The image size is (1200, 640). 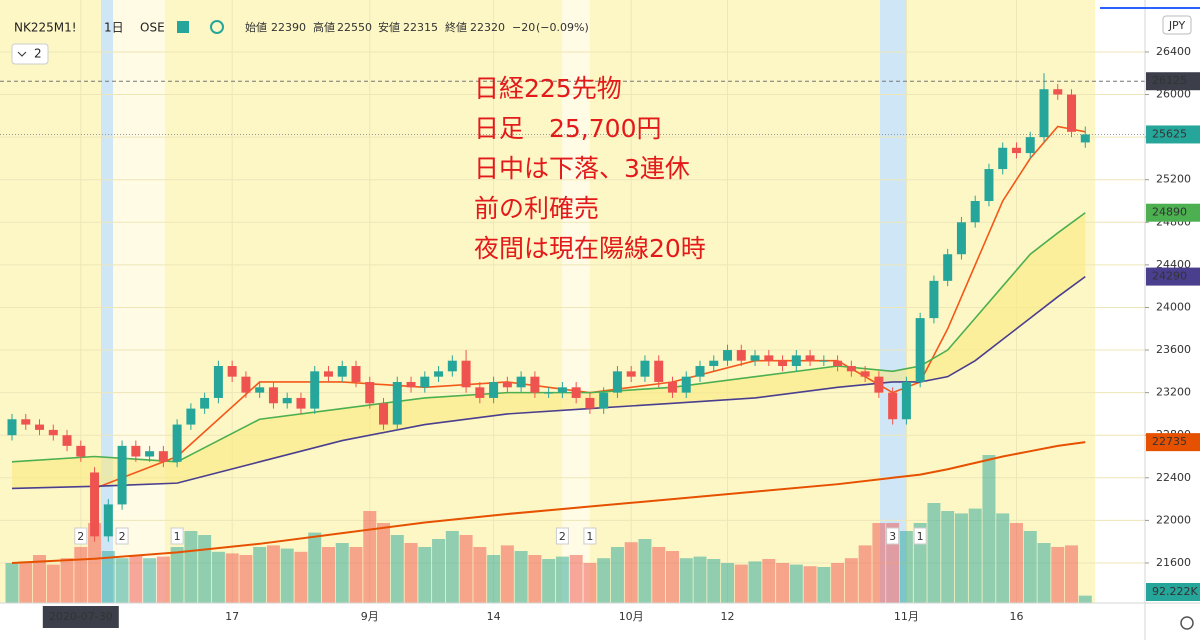 What do you see at coordinates (1187, 623) in the screenshot?
I see `settings-button` at bounding box center [1187, 623].